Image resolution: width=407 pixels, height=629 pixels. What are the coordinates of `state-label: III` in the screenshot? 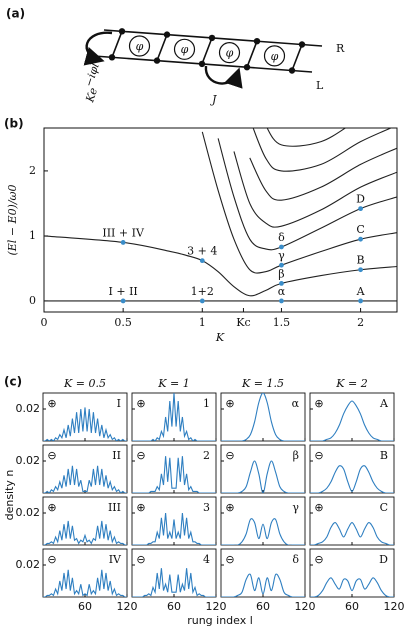 It's located at (114, 507).